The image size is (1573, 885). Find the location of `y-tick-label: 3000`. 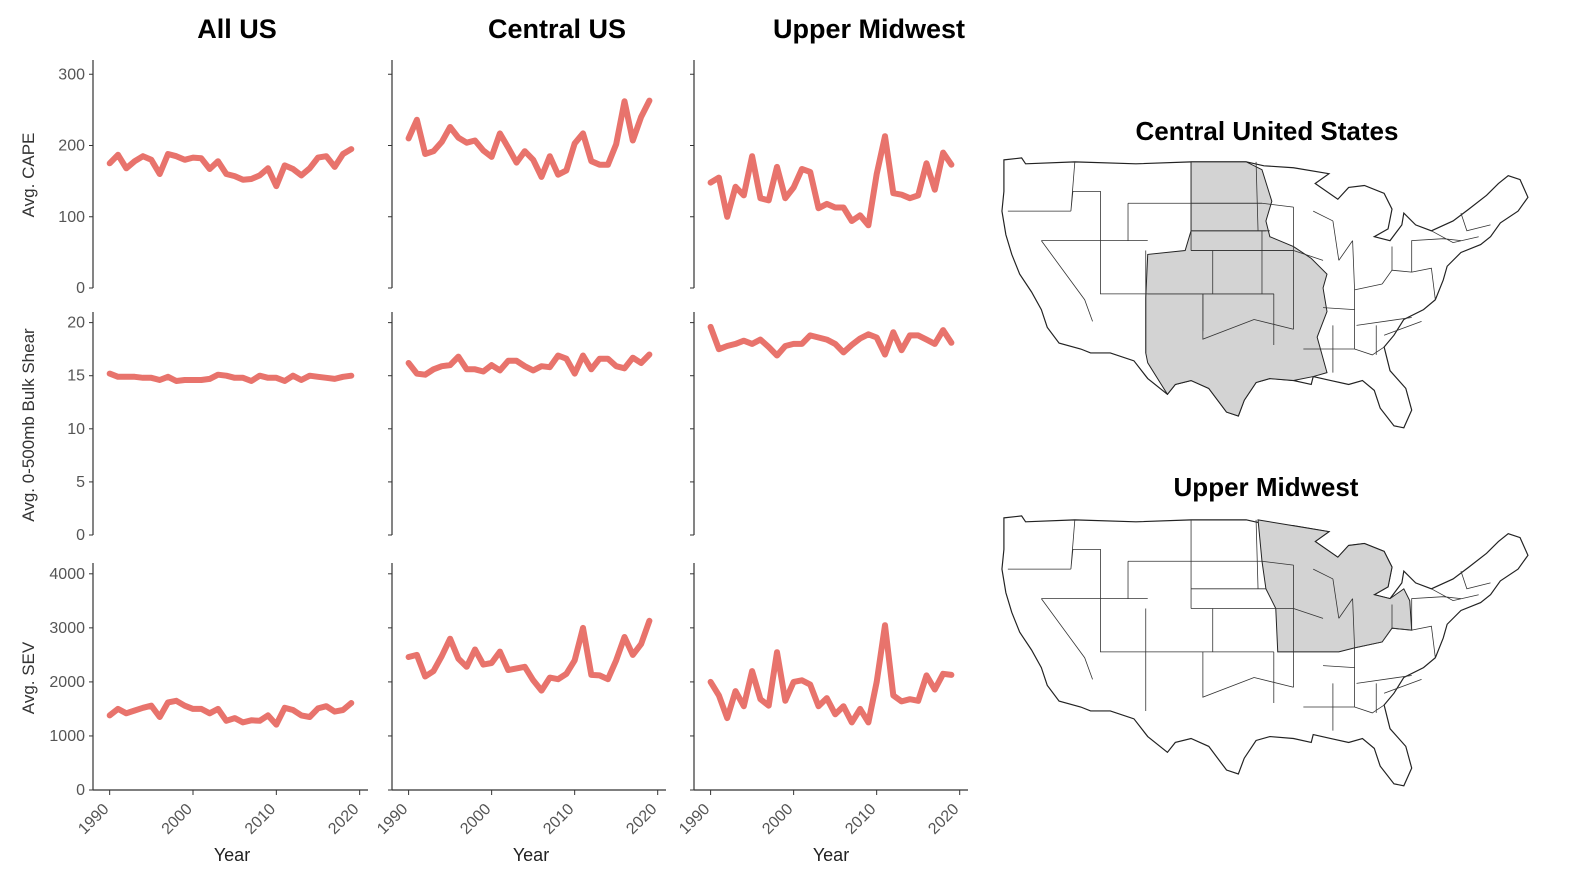

y-tick-label: 3000 is located at coordinates (67, 628).